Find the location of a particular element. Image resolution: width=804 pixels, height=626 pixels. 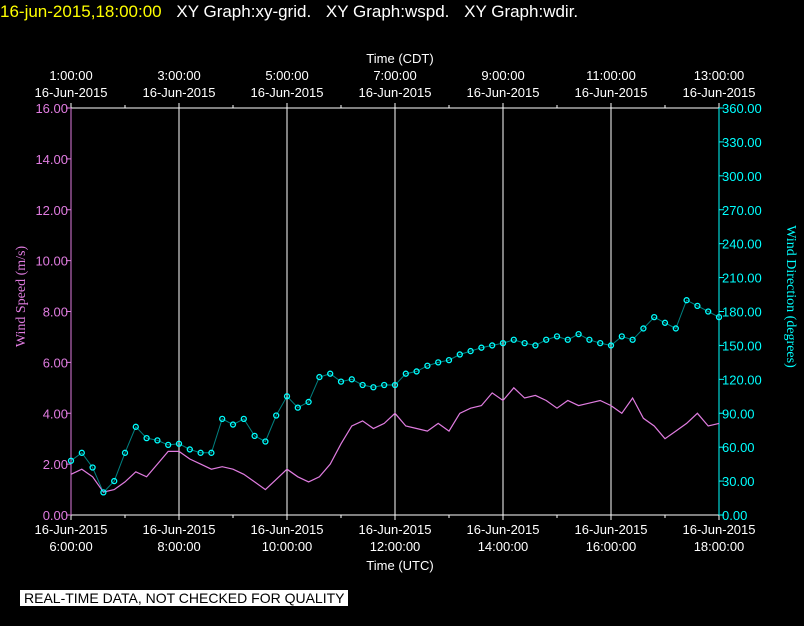

right-tick-label: 150.00 is located at coordinates (742, 345).